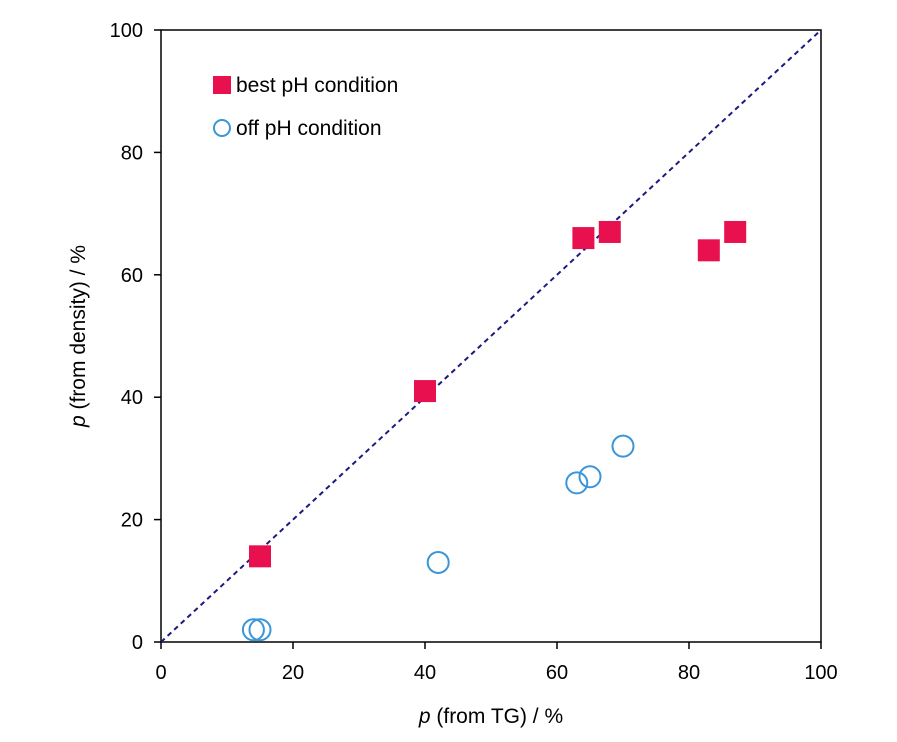 The width and height of the screenshot is (897, 742). What do you see at coordinates (557, 673) in the screenshot?
I see `x-tick-label: 60` at bounding box center [557, 673].